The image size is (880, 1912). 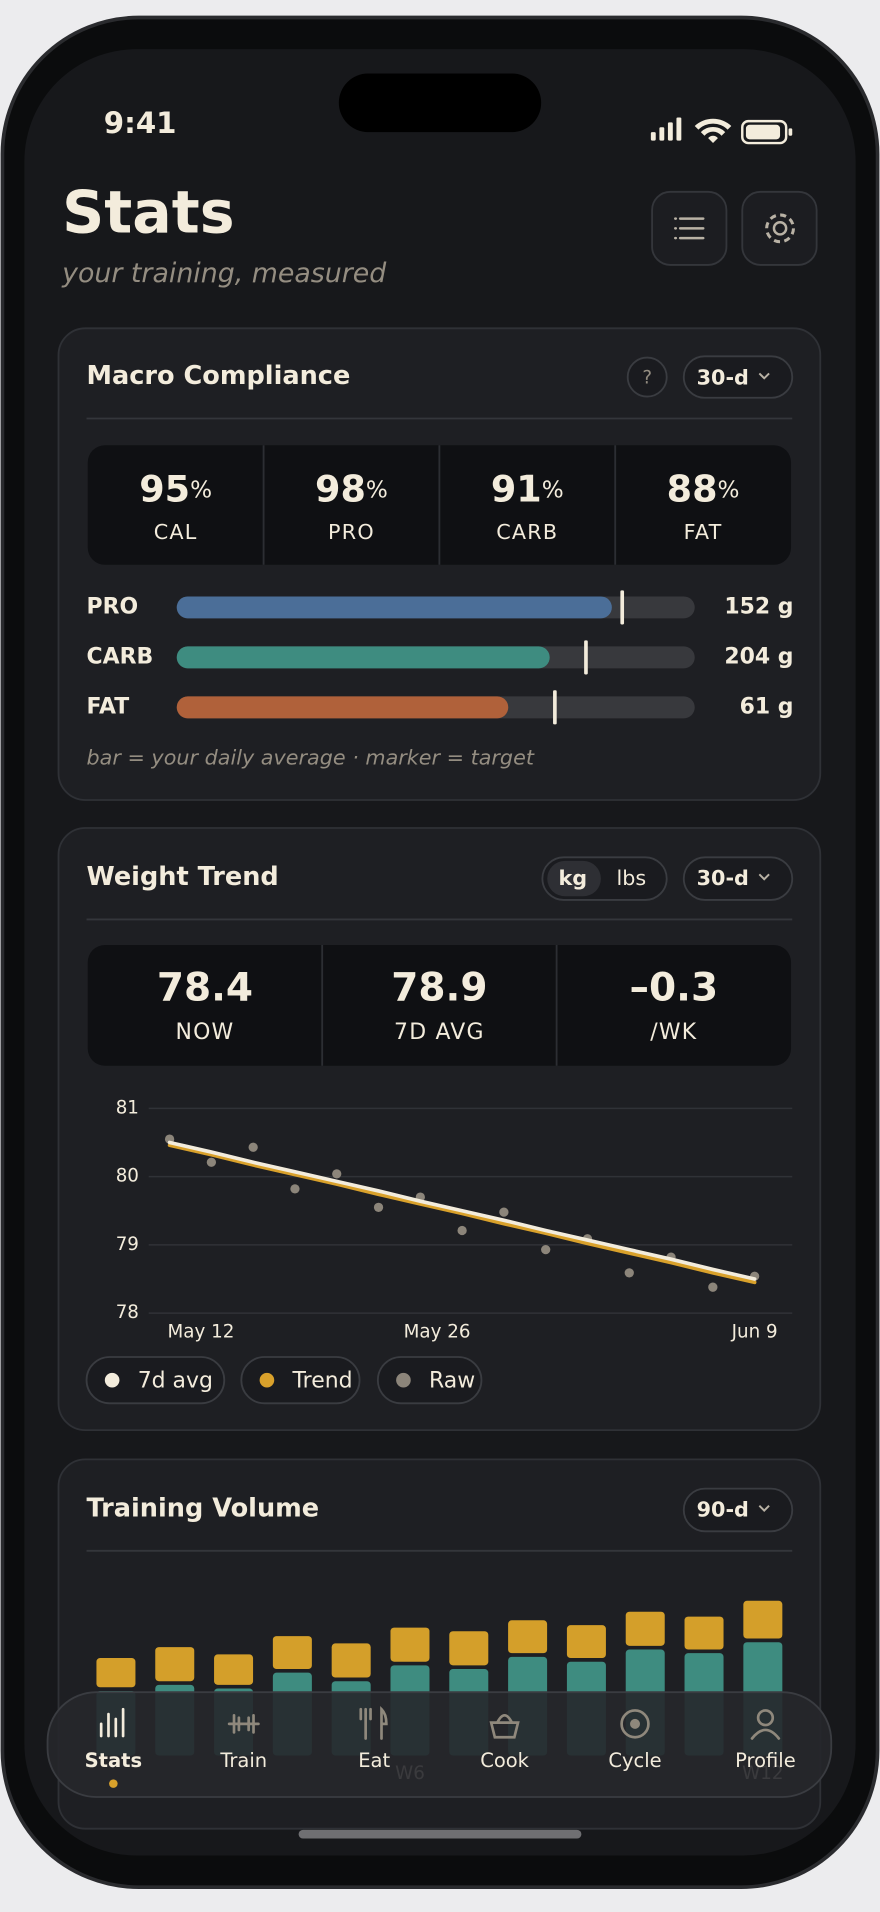 I want to click on tab-label: Cook, so click(x=504, y=1760).